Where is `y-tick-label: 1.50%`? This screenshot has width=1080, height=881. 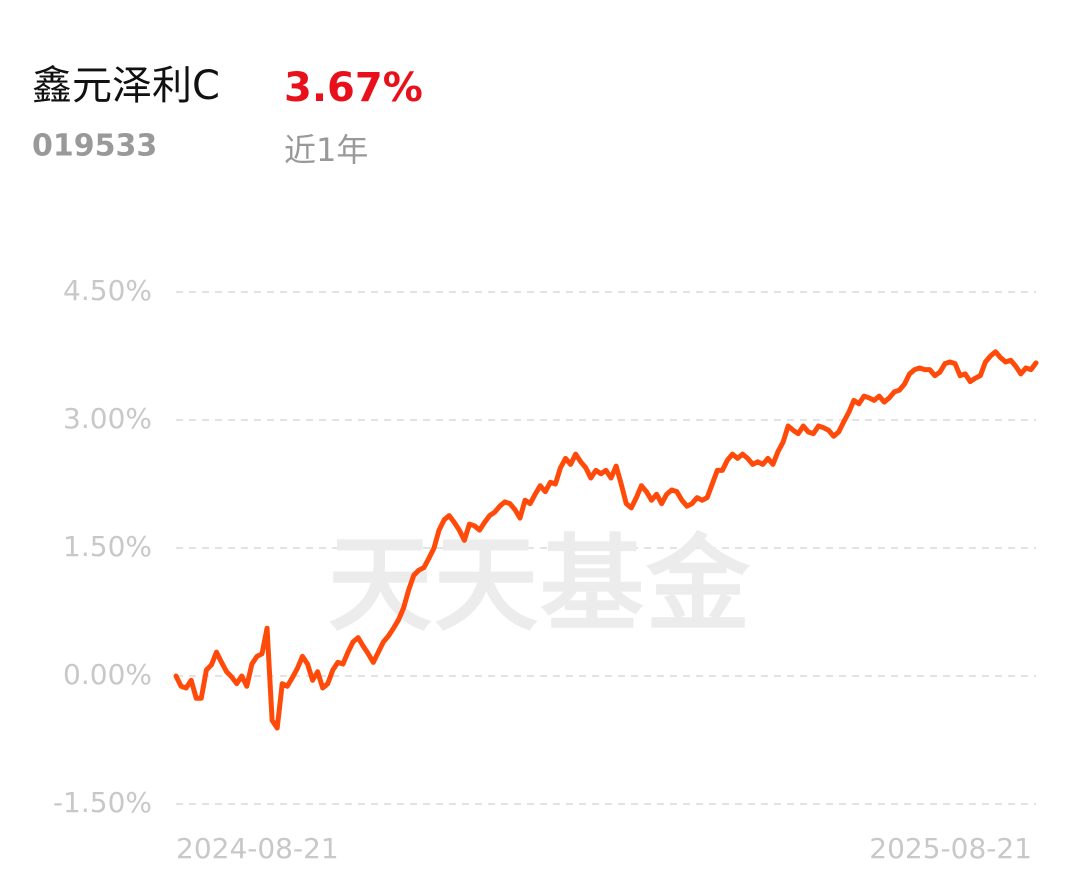 y-tick-label: 1.50% is located at coordinates (107, 546).